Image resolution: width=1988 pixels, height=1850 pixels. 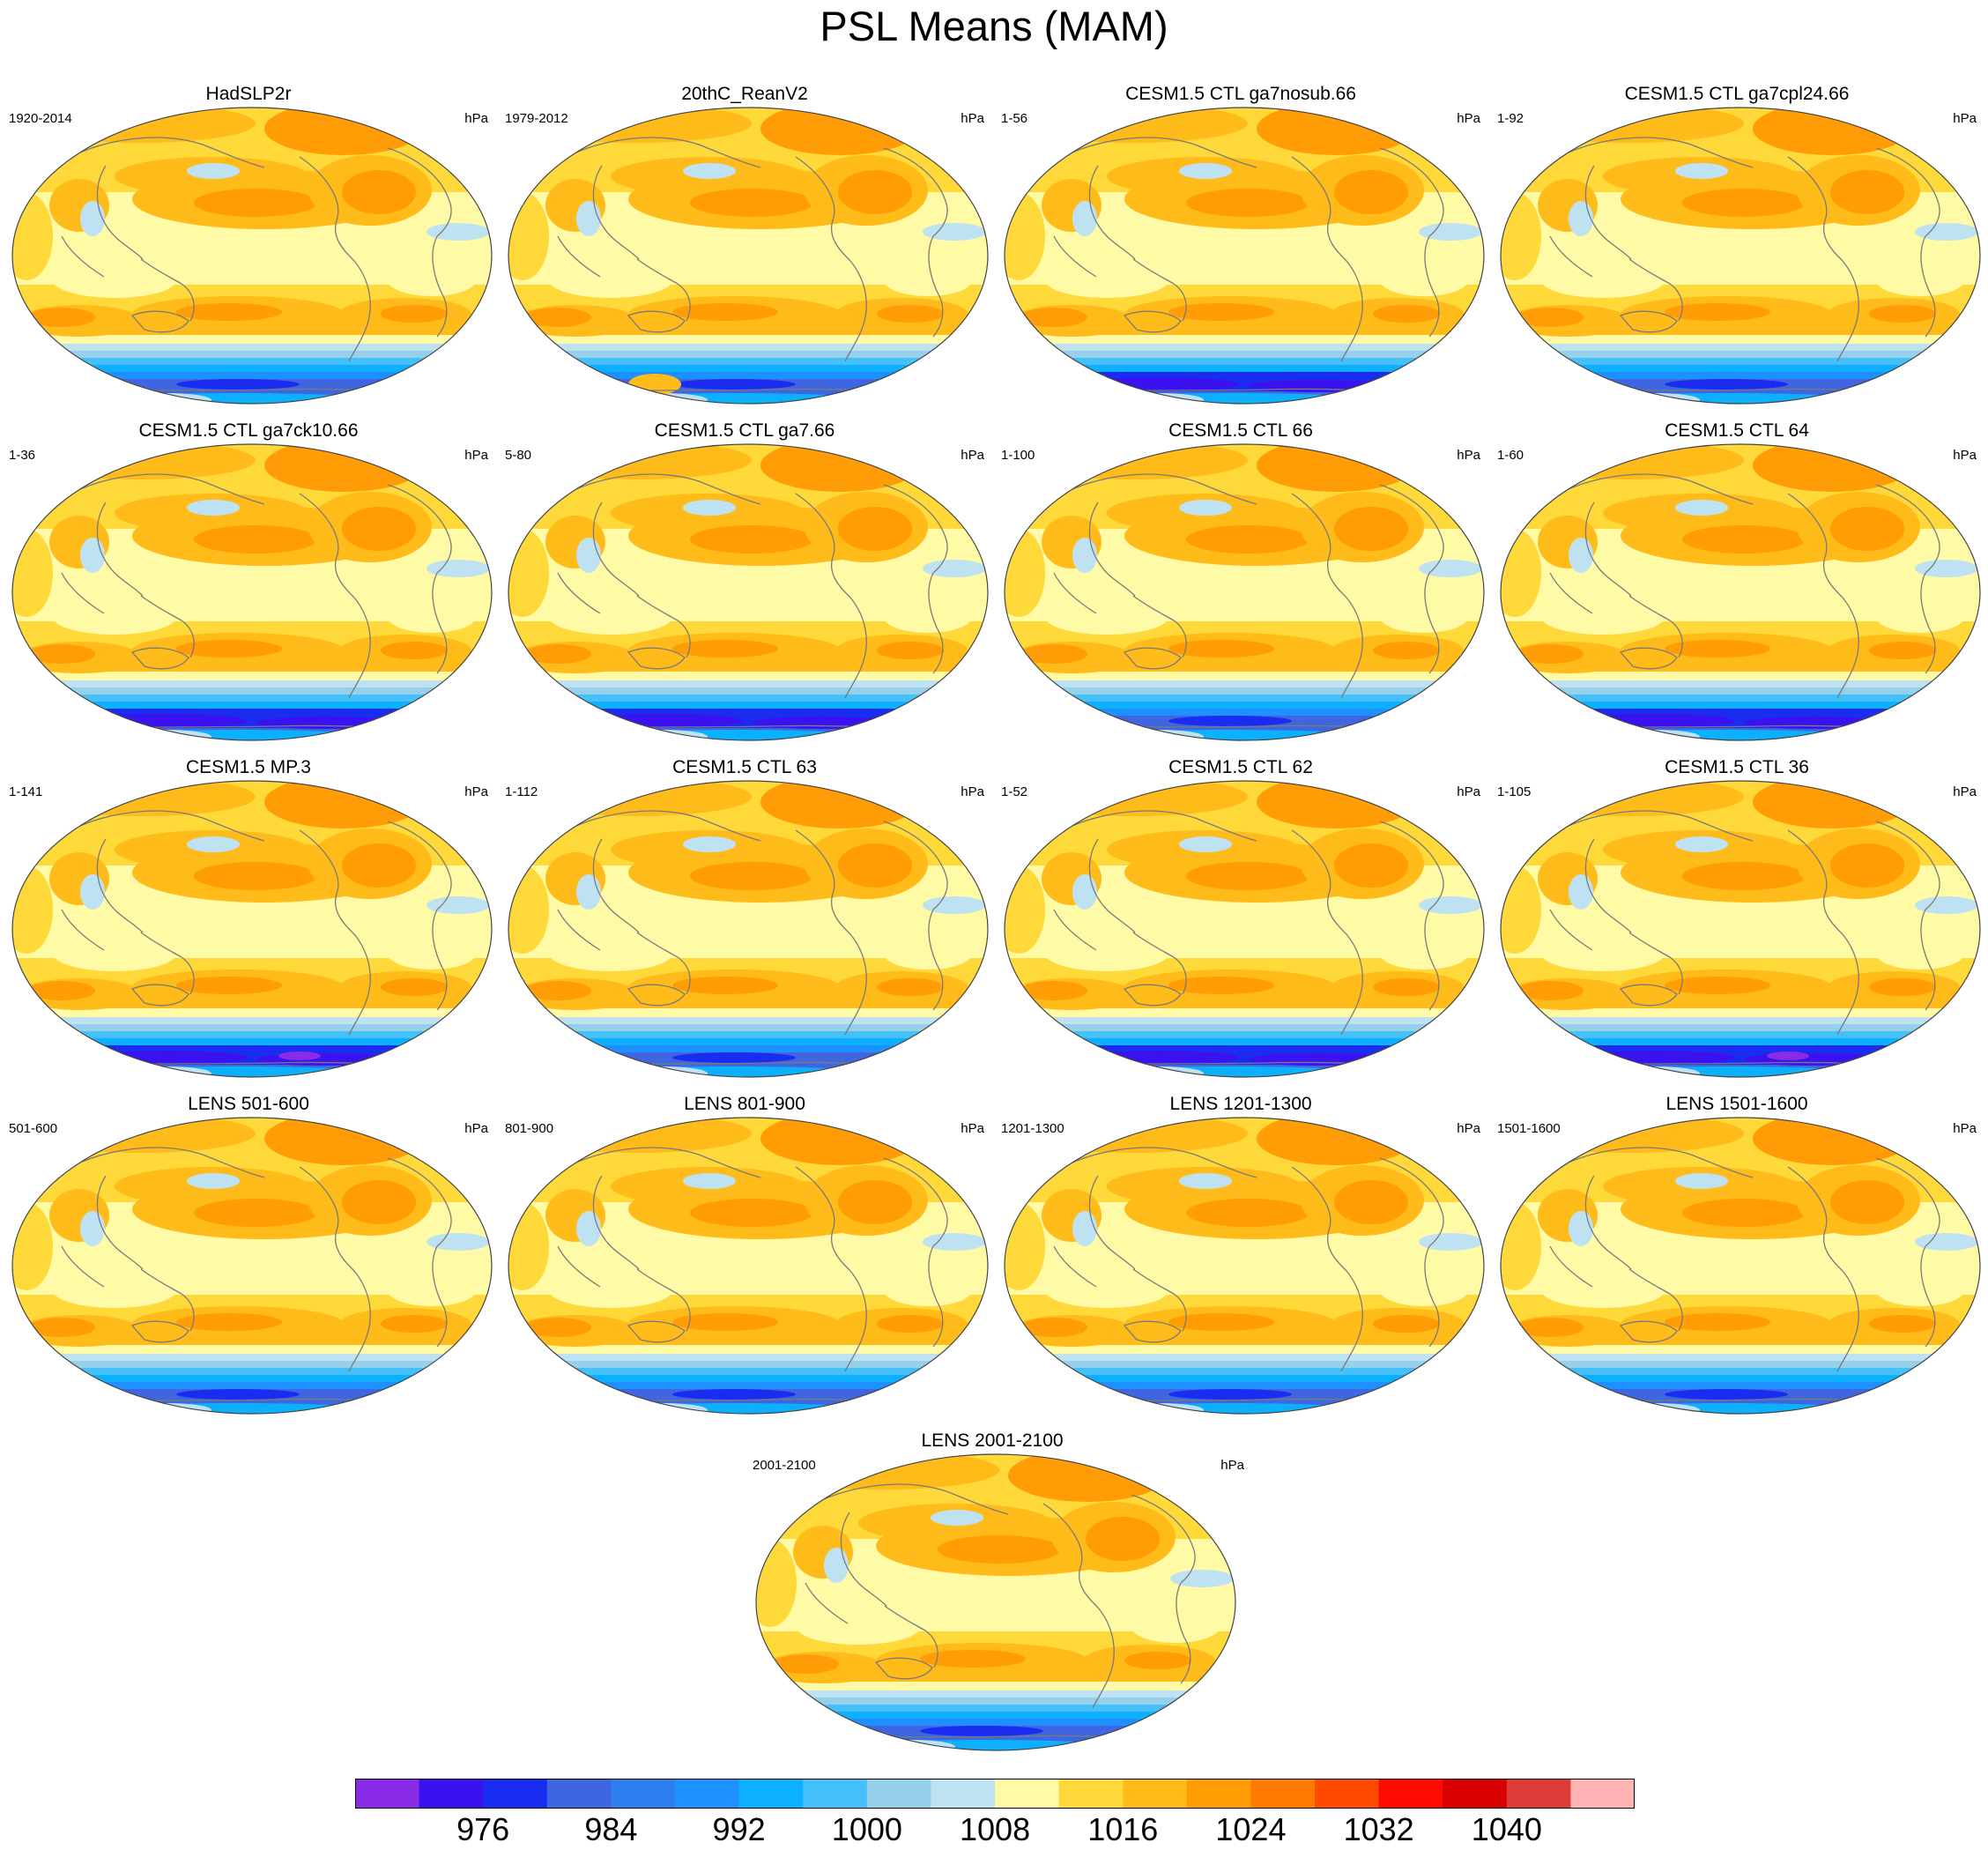 I want to click on map-panel: LENS 501-600 501-600 hPa, so click(x=248, y=1262).